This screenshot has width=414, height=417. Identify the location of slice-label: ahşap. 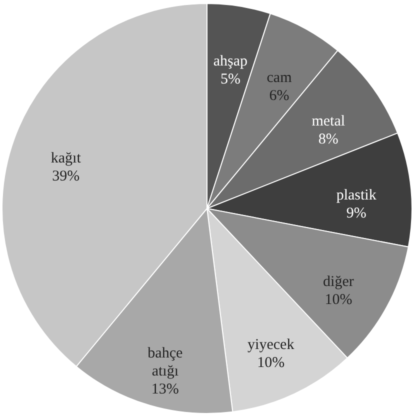
(230, 61).